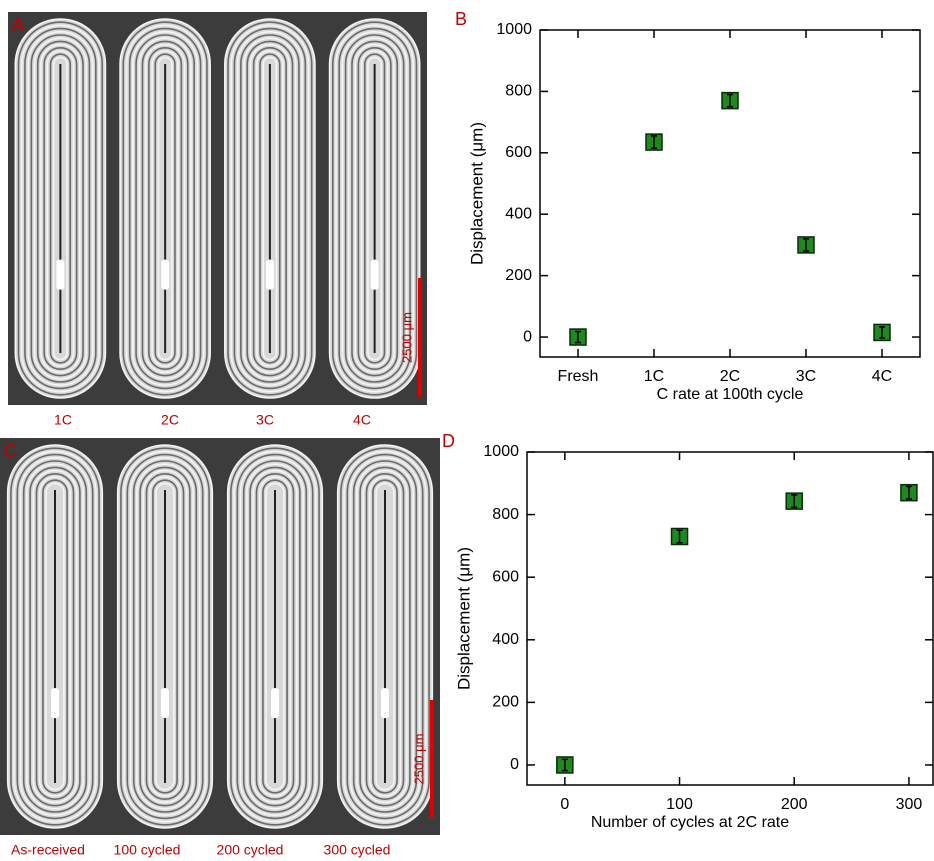  I want to click on image-caption: 300 cycled, so click(357, 850).